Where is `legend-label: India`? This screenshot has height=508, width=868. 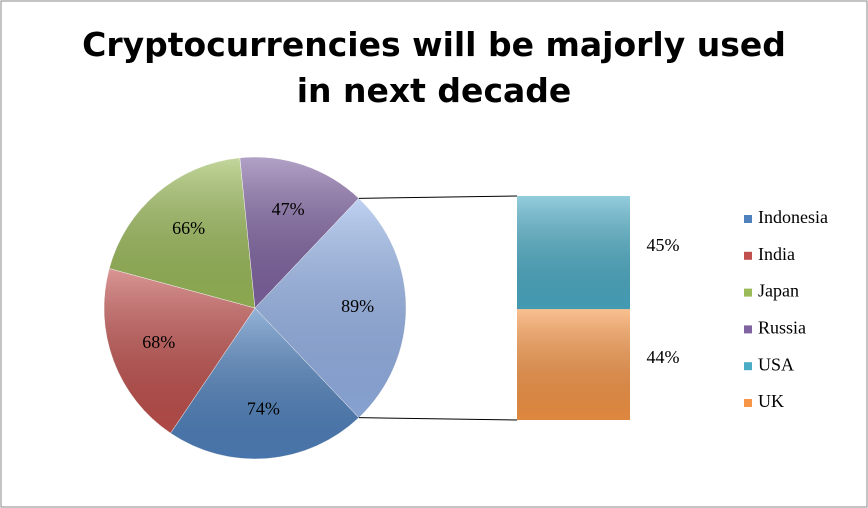
legend-label: India is located at coordinates (776, 254).